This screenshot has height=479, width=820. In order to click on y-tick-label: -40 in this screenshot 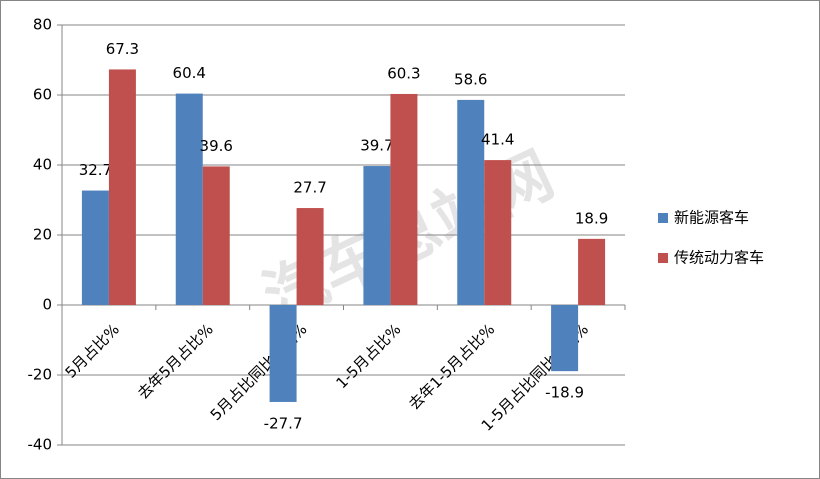, I will do `click(40, 445)`.